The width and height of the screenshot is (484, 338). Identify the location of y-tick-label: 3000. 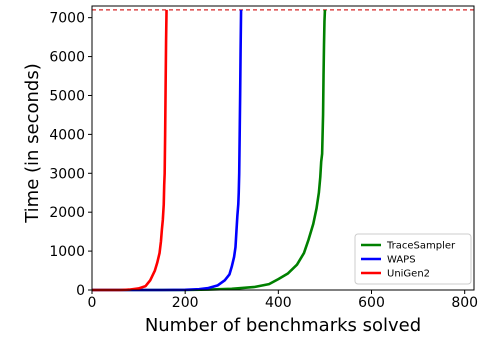
(67, 174).